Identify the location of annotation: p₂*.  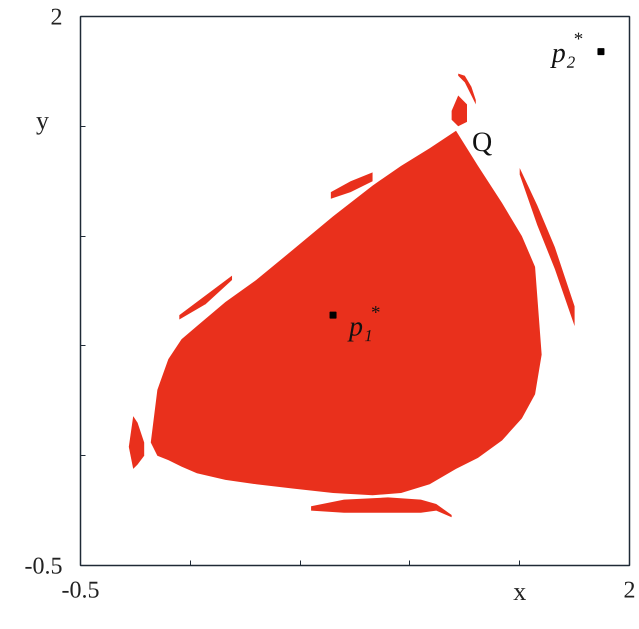
(567, 49).